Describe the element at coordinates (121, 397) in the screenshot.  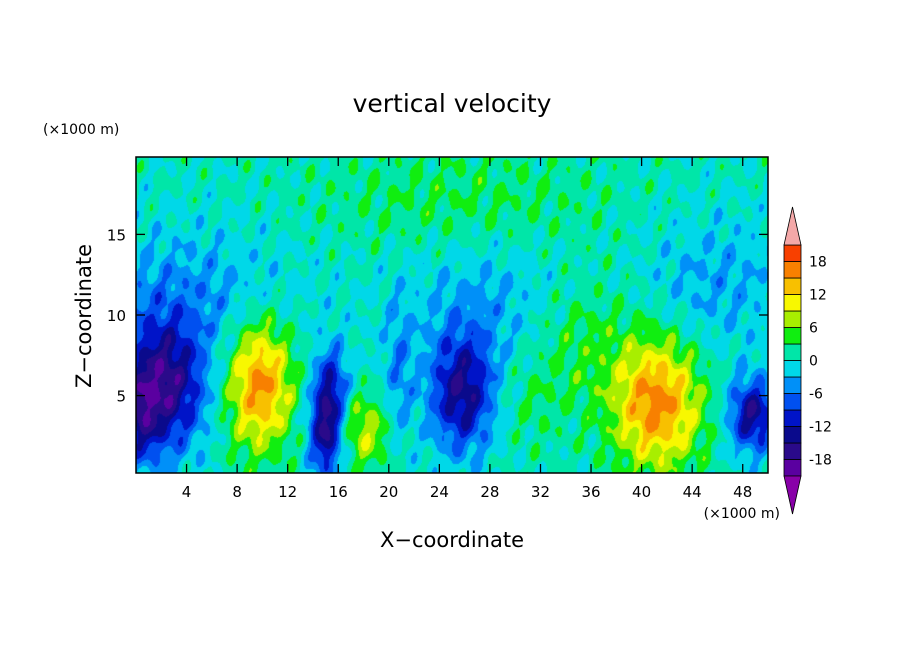
I see `y-tick-label: 5` at that location.